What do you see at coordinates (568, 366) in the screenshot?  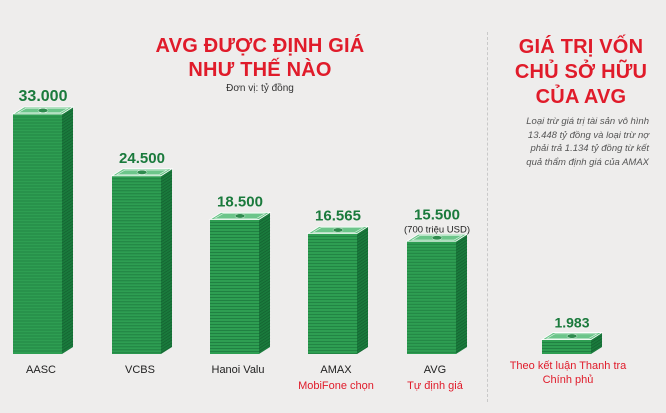 I see `equity-category-line-1: Theo kết luận Thanh tra` at bounding box center [568, 366].